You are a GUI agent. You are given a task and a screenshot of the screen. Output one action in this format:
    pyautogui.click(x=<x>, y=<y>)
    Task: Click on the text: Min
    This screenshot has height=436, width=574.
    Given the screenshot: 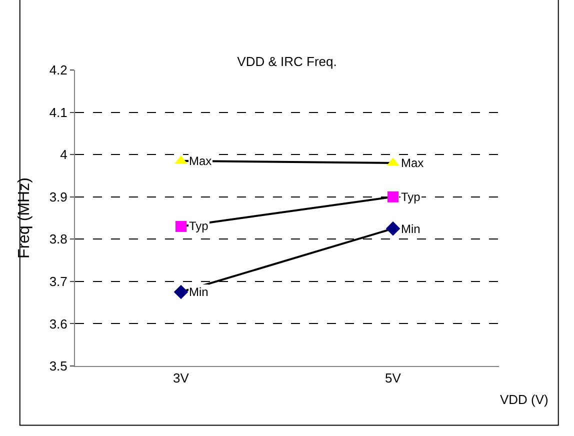 What is the action you would take?
    pyautogui.click(x=410, y=229)
    